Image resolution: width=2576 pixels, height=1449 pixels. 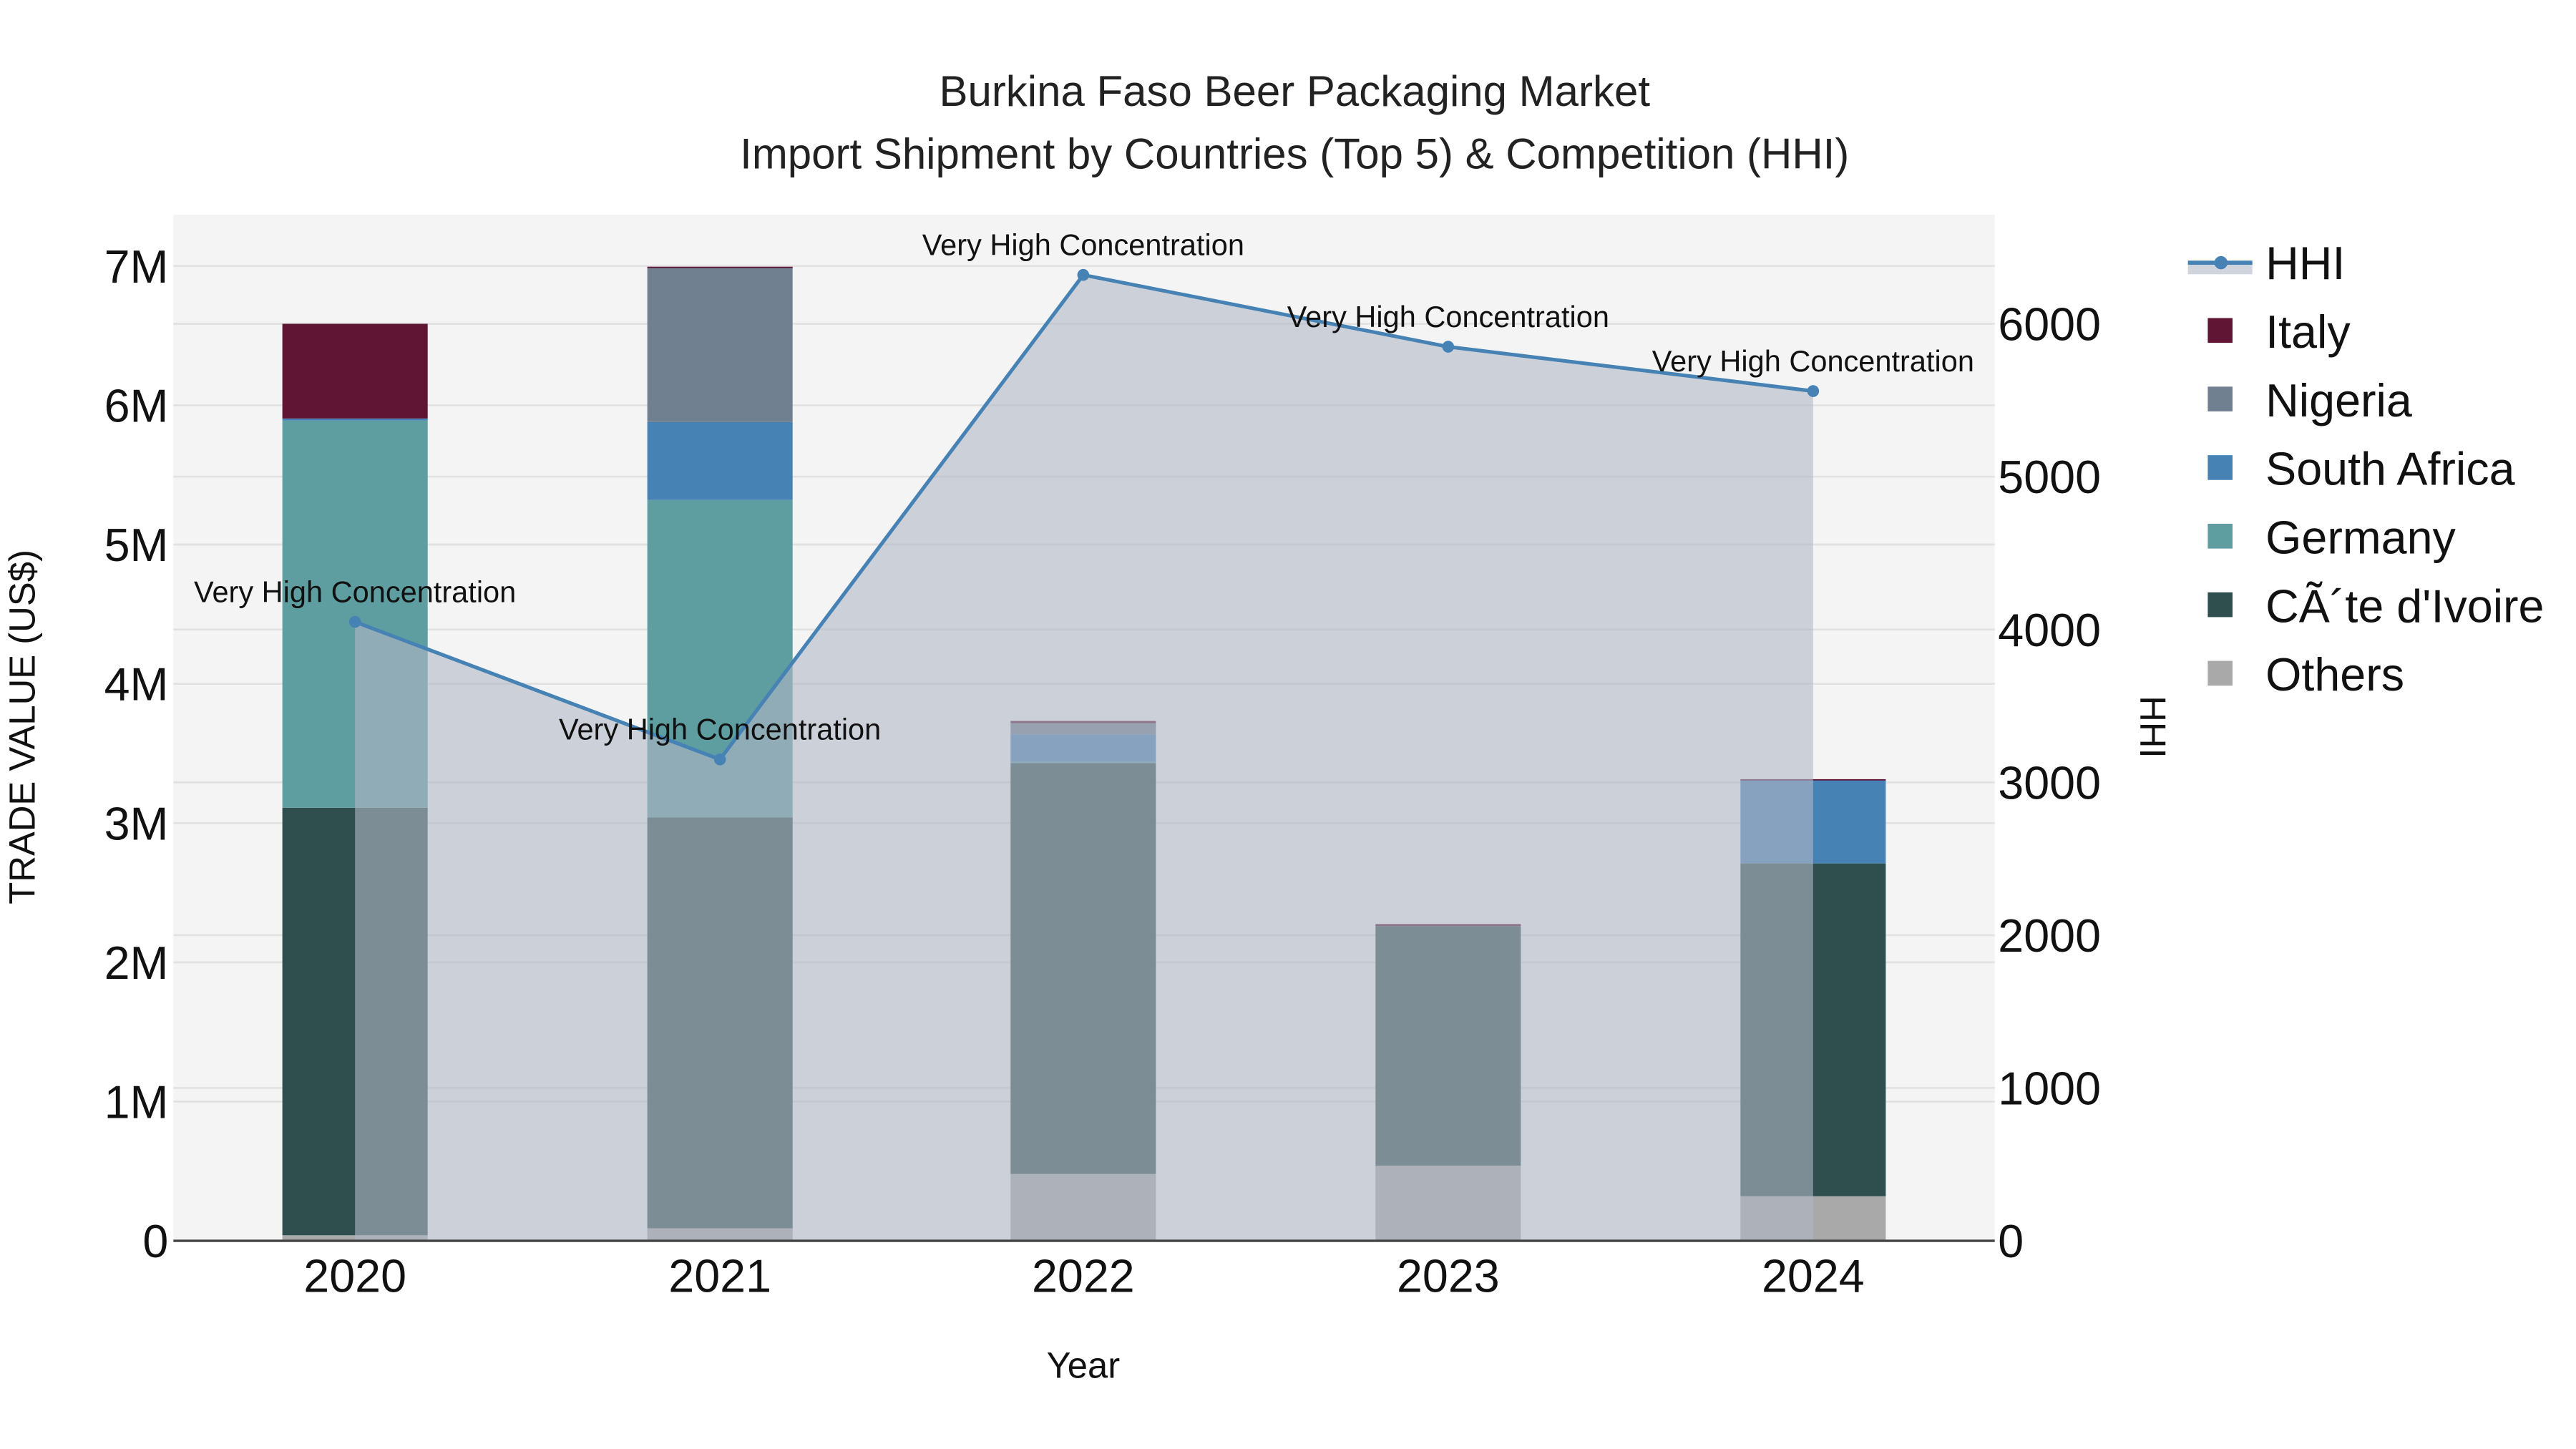 I want to click on y-right-axis-ticks: 0 1000 2000 3000 4000 5000 6000, so click(x=2049, y=783).